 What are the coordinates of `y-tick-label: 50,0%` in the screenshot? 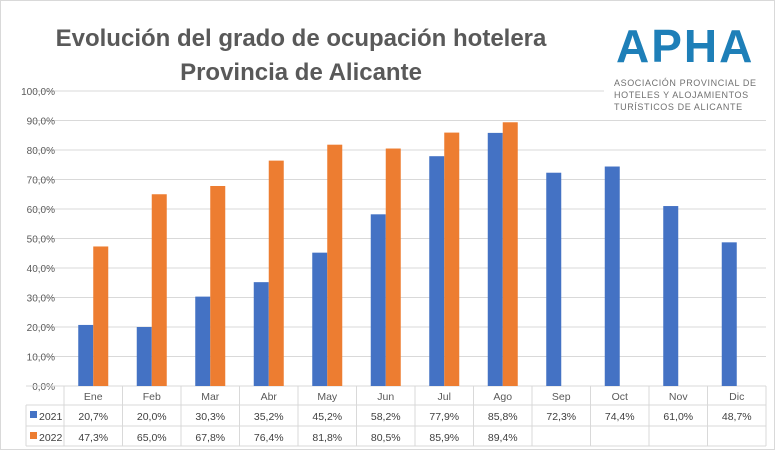 It's located at (41, 240).